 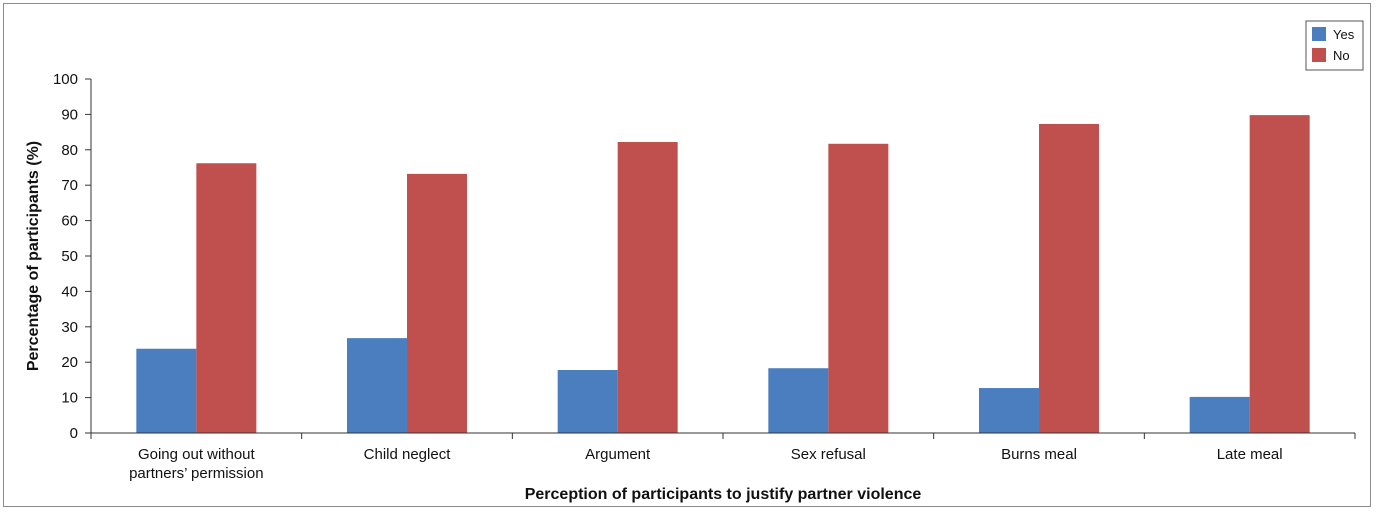 What do you see at coordinates (69, 398) in the screenshot?
I see `y-tick-label: 10` at bounding box center [69, 398].